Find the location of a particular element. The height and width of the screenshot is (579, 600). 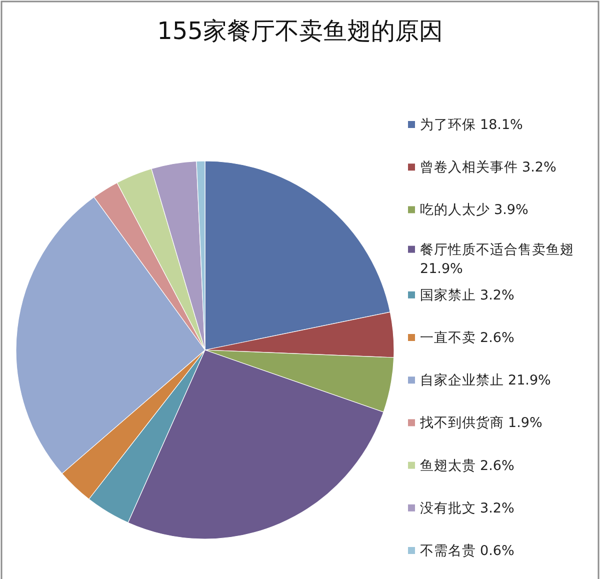

legend-label: 曾卷入相关事件 is located at coordinates (469, 168).